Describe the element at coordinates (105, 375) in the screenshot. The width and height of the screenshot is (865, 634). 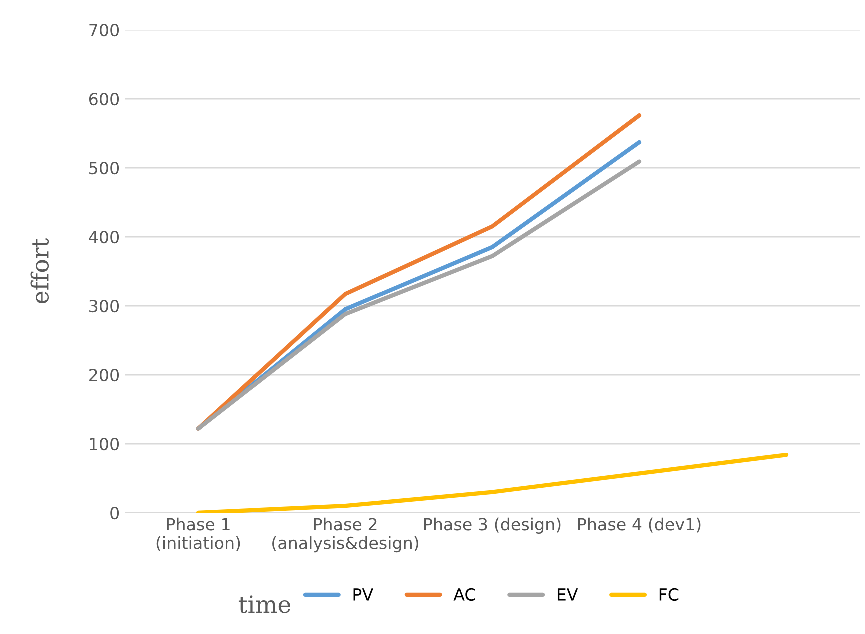
I see `y-tick-label: 200` at that location.